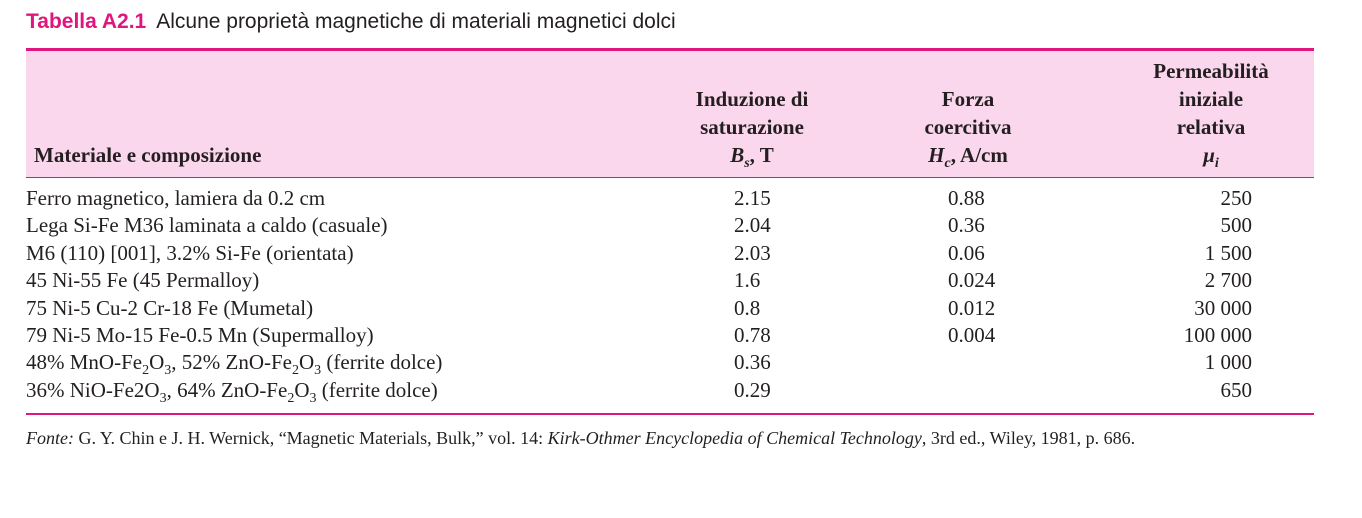 Image resolution: width=1362 pixels, height=518 pixels. I want to click on cell-induction: 0.29, so click(752, 389).